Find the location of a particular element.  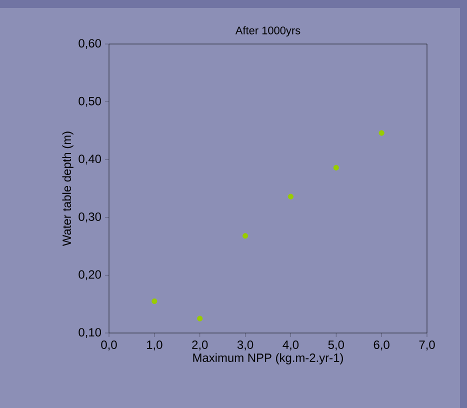

x-tick-label: 1,0 is located at coordinates (154, 345).